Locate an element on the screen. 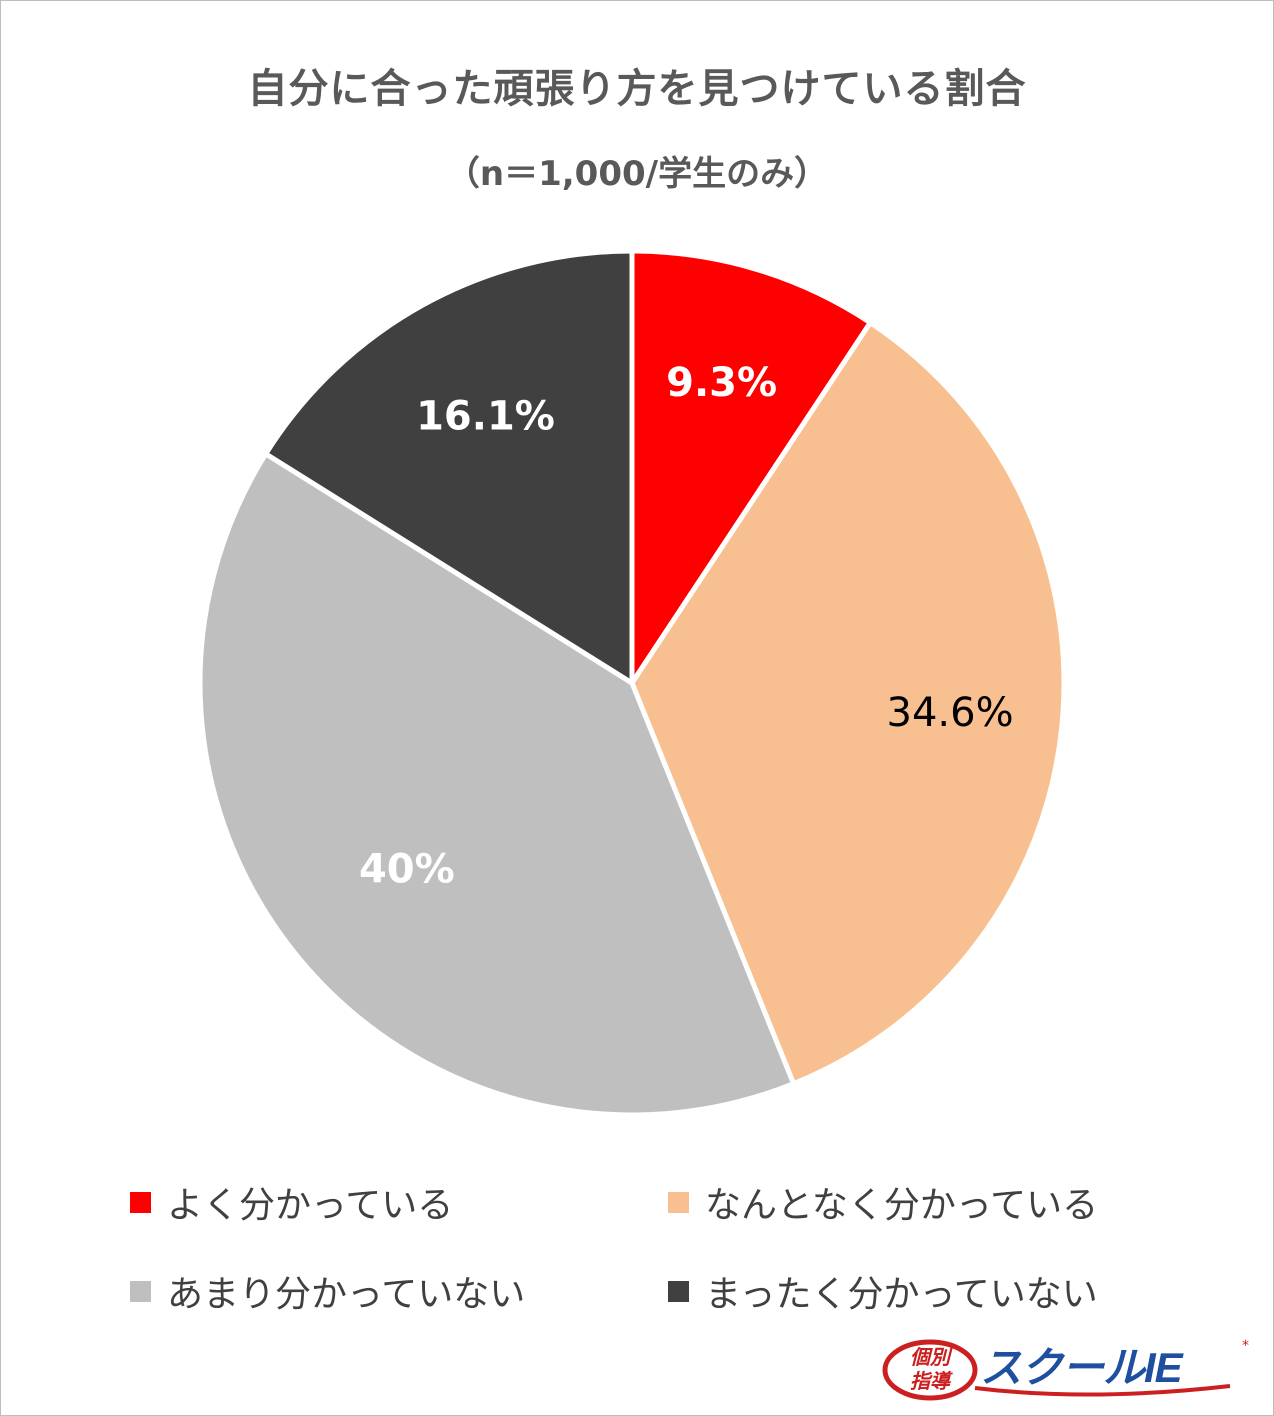 The height and width of the screenshot is (1416, 1274). logo-swoosh is located at coordinates (1102, 1390).